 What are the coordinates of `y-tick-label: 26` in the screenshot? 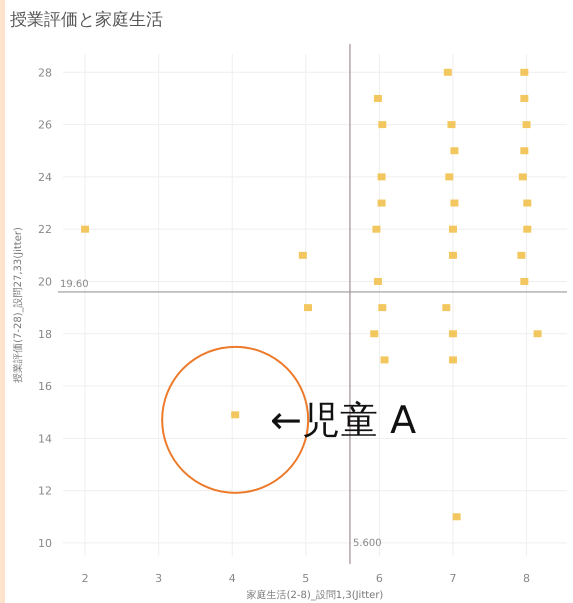 It's located at (45, 125).